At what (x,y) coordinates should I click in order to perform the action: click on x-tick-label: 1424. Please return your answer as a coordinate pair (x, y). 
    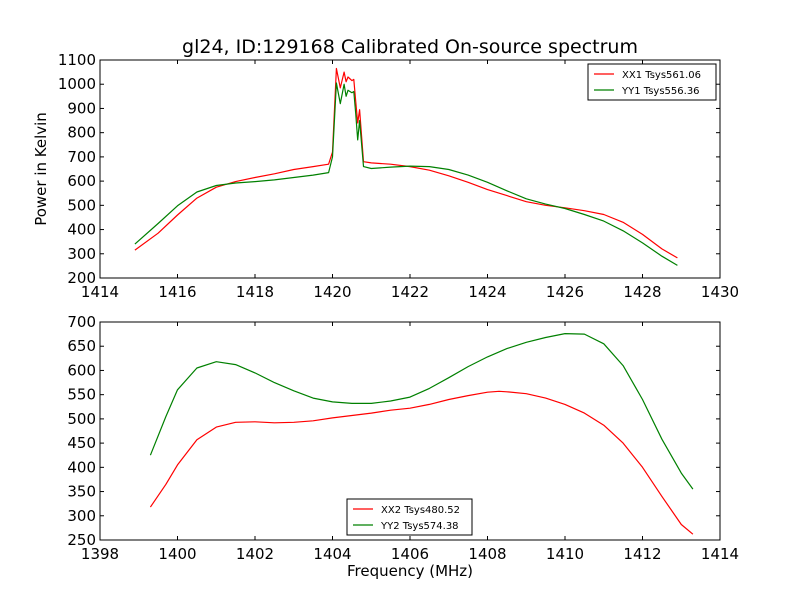
    Looking at the image, I should click on (487, 292).